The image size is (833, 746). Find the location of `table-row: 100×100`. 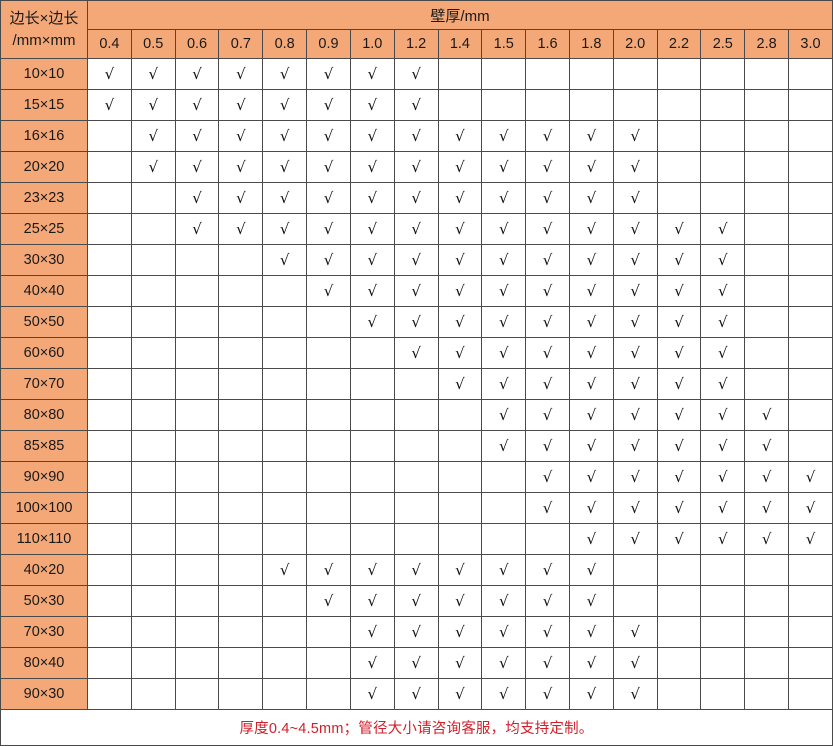

table-row: 100×100 is located at coordinates (416, 508).